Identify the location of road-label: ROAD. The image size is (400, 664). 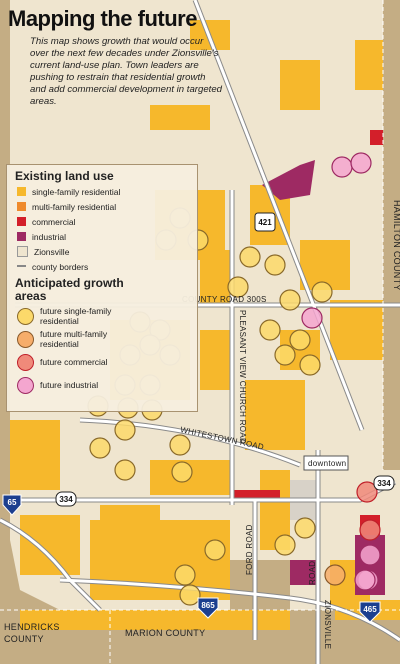
(312, 573).